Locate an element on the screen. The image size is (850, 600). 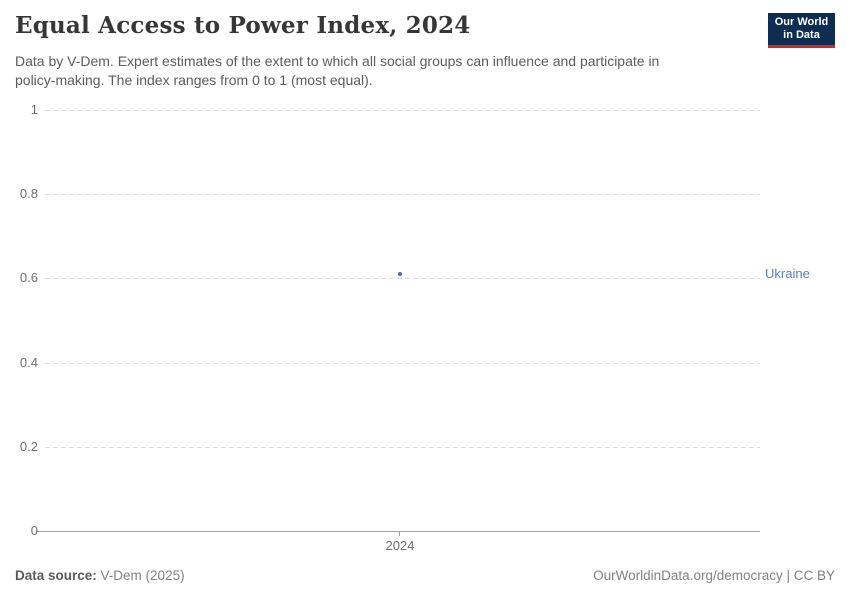
x-axis-tick-label: 2024 is located at coordinates (400, 545).